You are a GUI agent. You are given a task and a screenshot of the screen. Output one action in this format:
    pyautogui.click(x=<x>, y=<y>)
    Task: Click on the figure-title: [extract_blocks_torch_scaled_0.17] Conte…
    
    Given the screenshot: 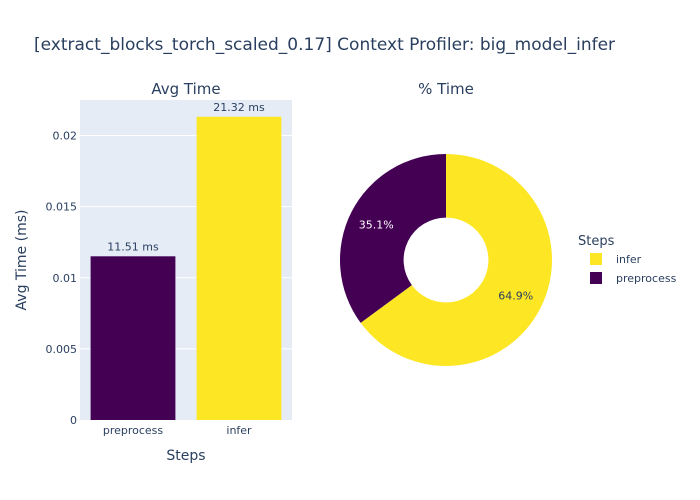 What is the action you would take?
    pyautogui.click(x=324, y=45)
    